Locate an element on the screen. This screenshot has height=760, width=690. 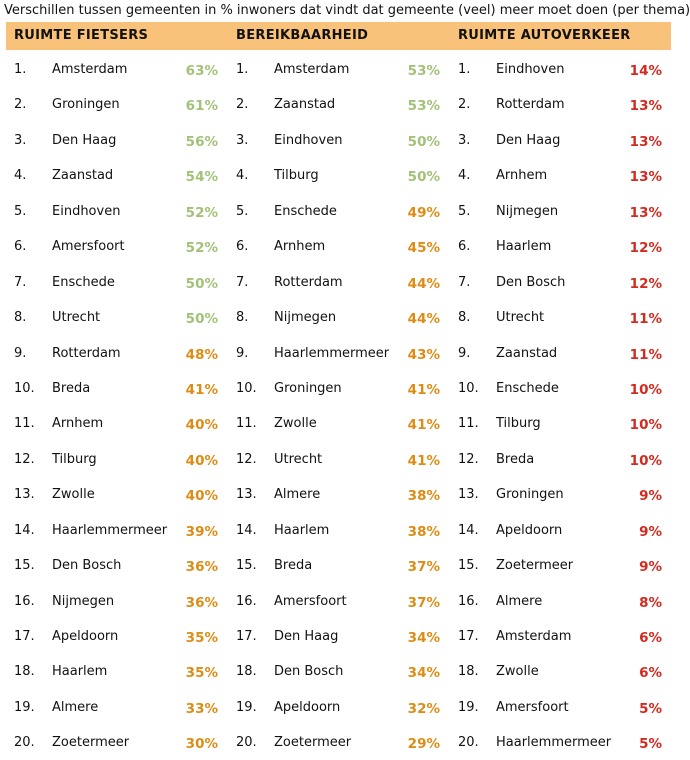
percentage-value: 14% is located at coordinates (645, 71).